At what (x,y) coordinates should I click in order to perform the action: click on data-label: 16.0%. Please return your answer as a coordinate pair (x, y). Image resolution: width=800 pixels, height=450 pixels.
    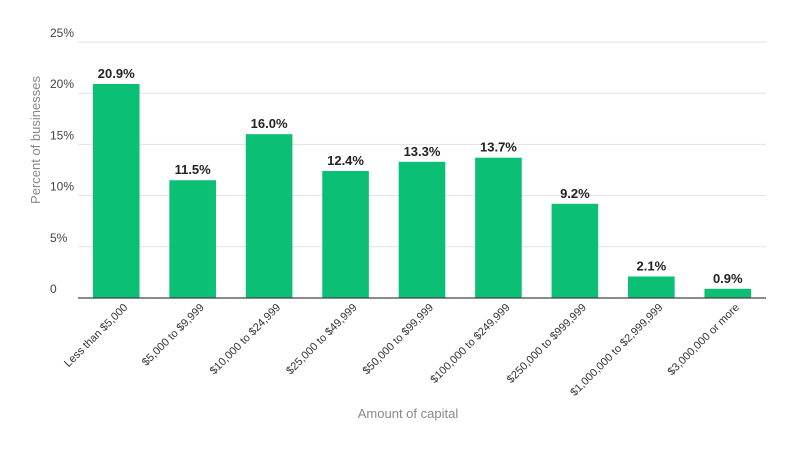
    Looking at the image, I should click on (269, 123).